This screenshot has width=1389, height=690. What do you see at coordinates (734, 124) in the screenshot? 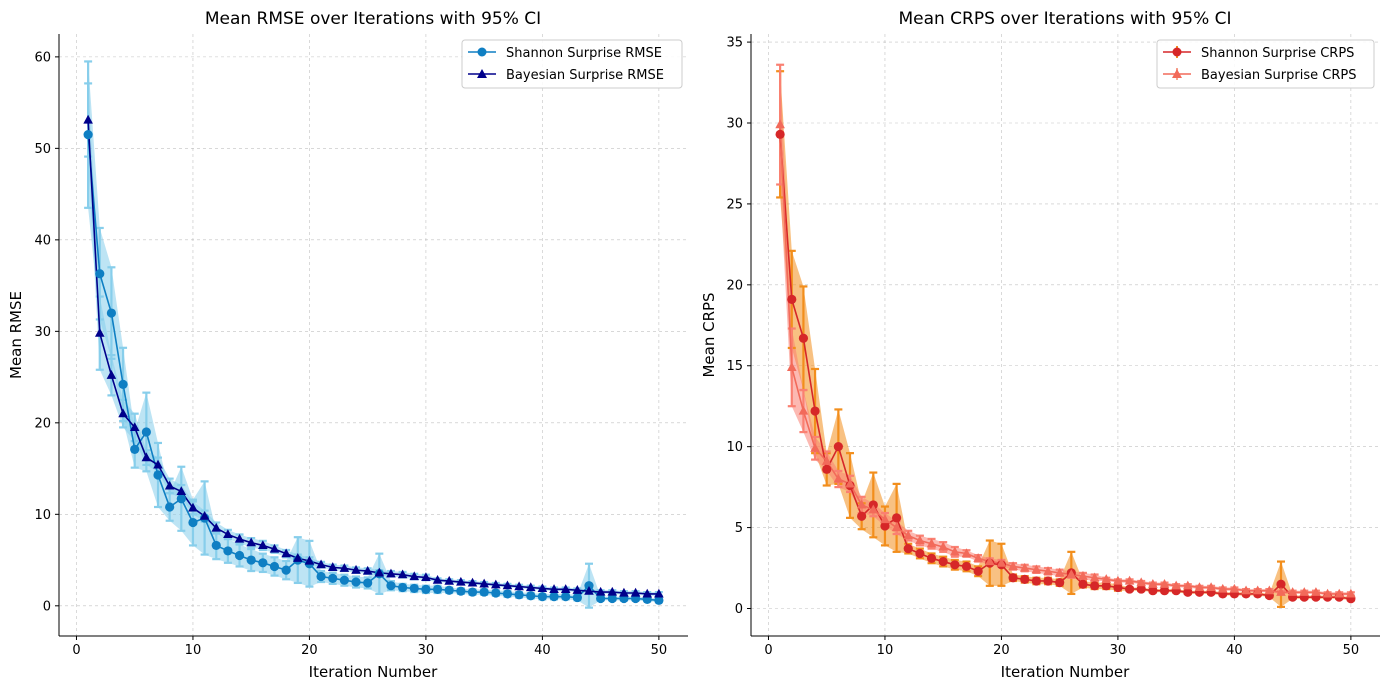
I see `crps-y-tick-label: 30` at bounding box center [734, 124].